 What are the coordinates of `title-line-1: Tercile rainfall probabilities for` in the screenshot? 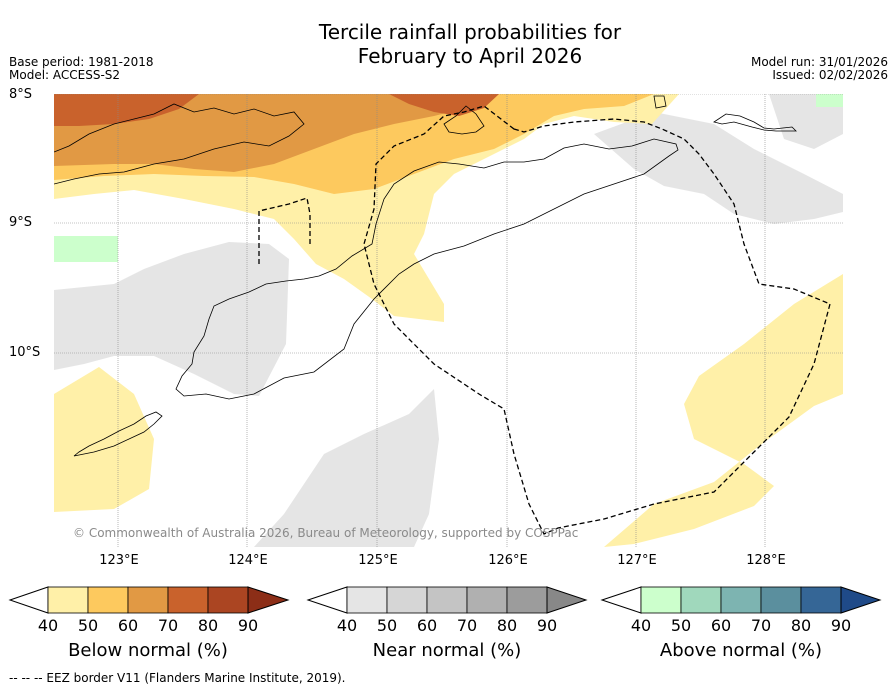 It's located at (470, 32).